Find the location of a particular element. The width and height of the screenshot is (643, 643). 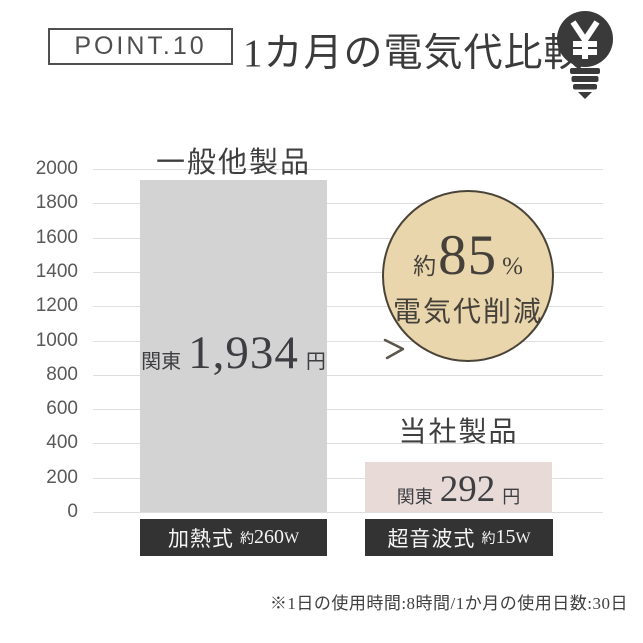

point-badge: POINT.10 is located at coordinates (140, 46).